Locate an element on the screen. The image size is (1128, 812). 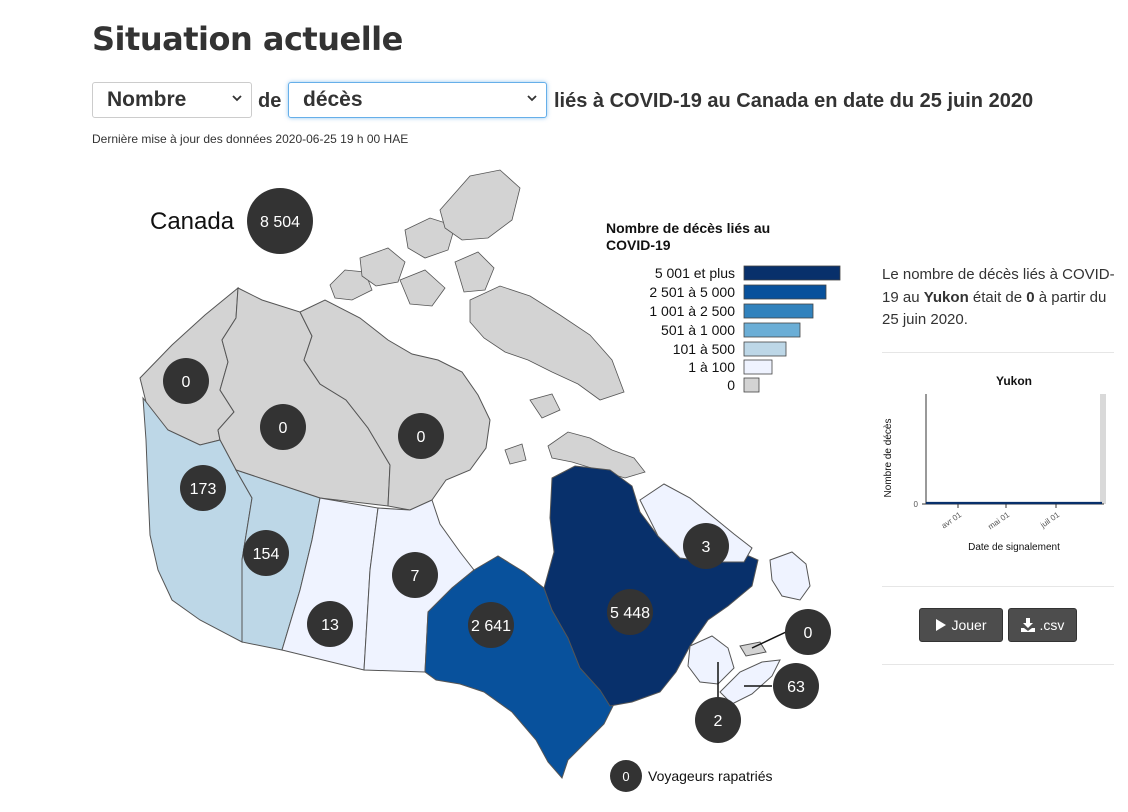
legend-item: 1 001 à 2 500 is located at coordinates (731, 311).